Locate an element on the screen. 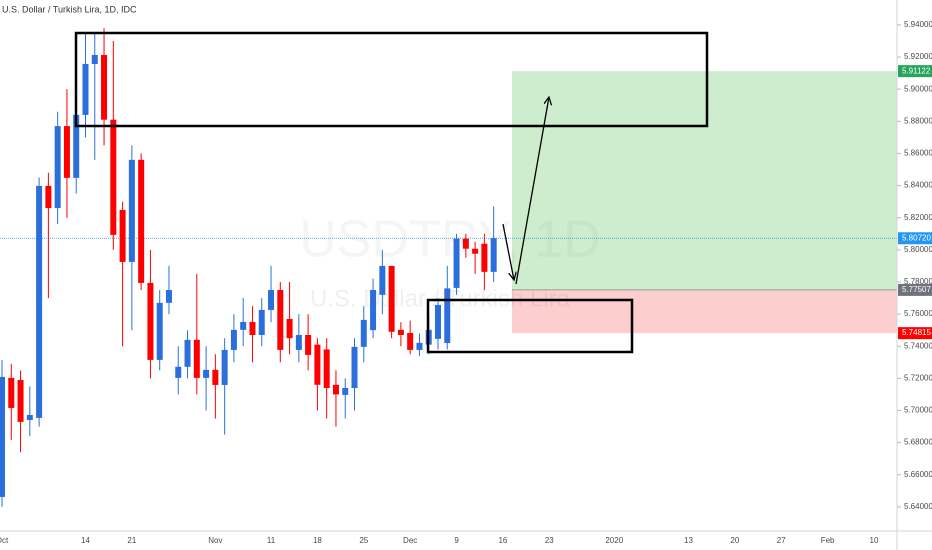 The height and width of the screenshot is (550, 932). x-tick-label: Oct is located at coordinates (4, 540).